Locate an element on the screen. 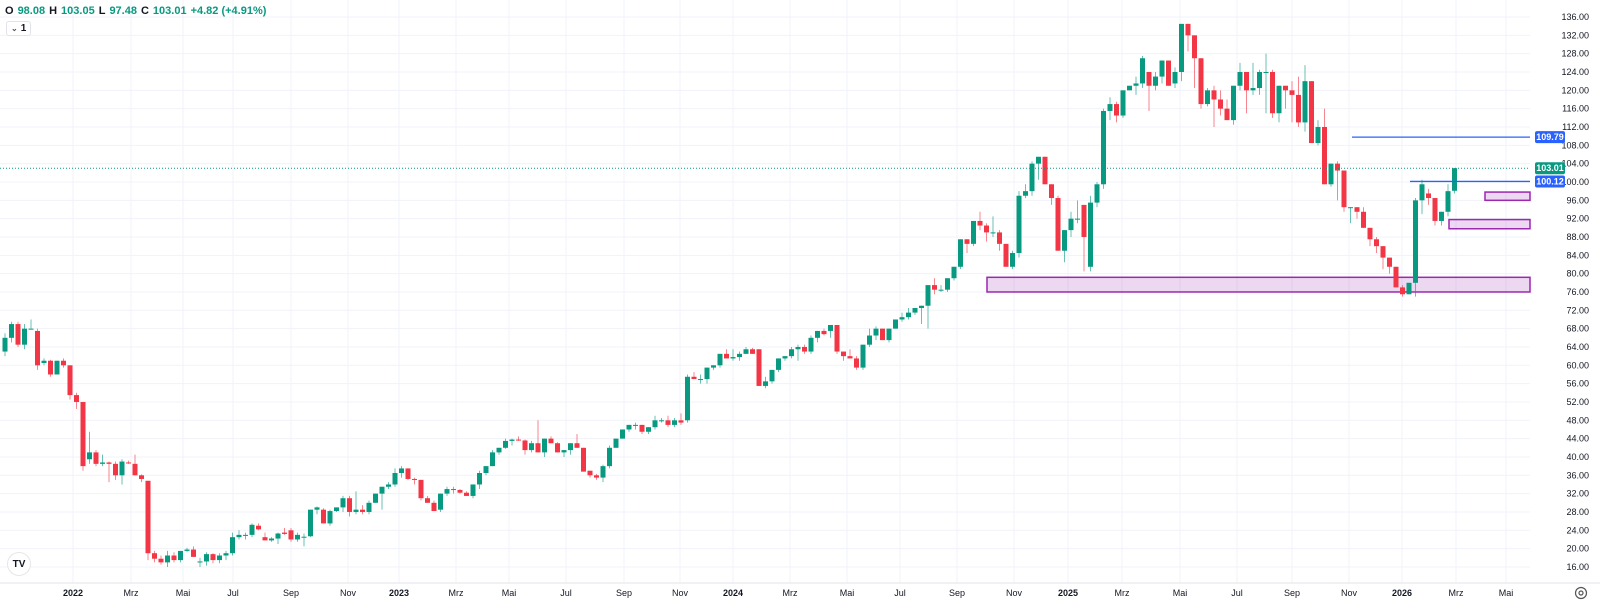 The height and width of the screenshot is (612, 1600). svg-text: Jul is located at coordinates (900, 593).